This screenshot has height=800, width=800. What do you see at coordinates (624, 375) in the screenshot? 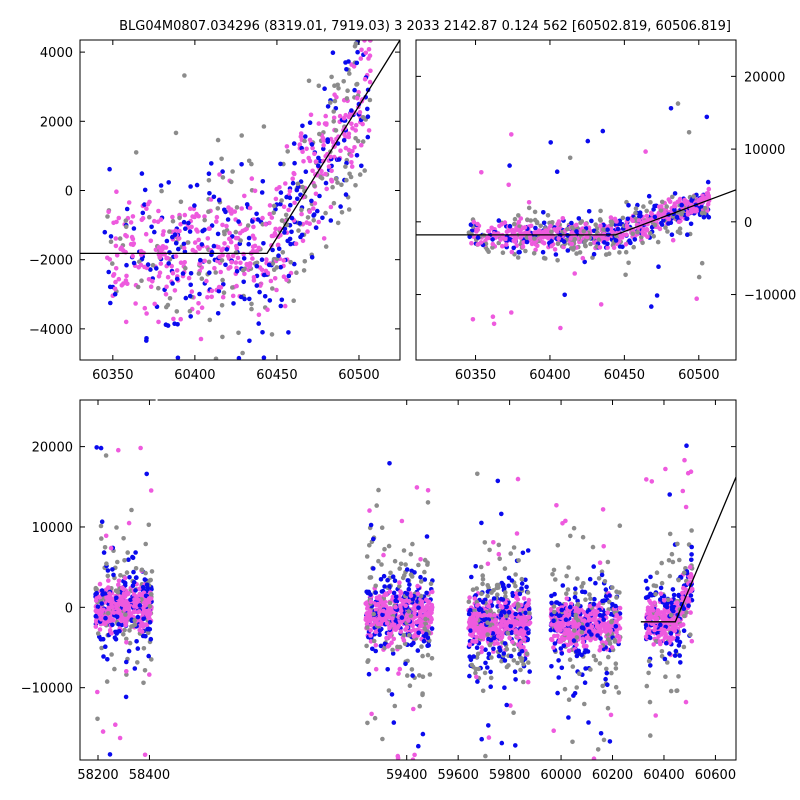
I see `x-tick-label: 60450` at bounding box center [624, 375].